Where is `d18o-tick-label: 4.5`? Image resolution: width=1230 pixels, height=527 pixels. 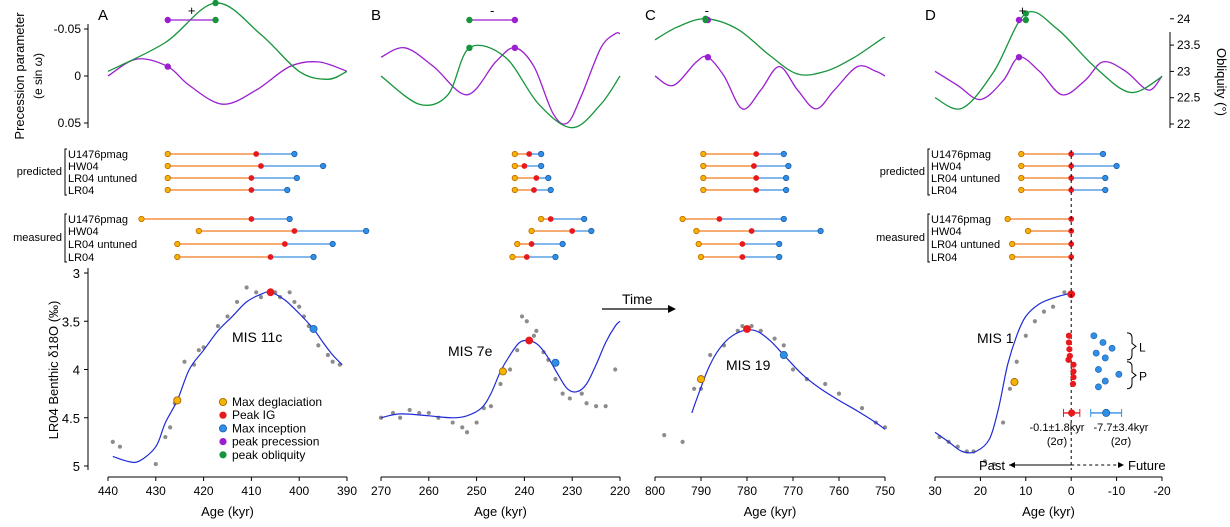 d18o-tick-label: 4.5 is located at coordinates (71, 418).